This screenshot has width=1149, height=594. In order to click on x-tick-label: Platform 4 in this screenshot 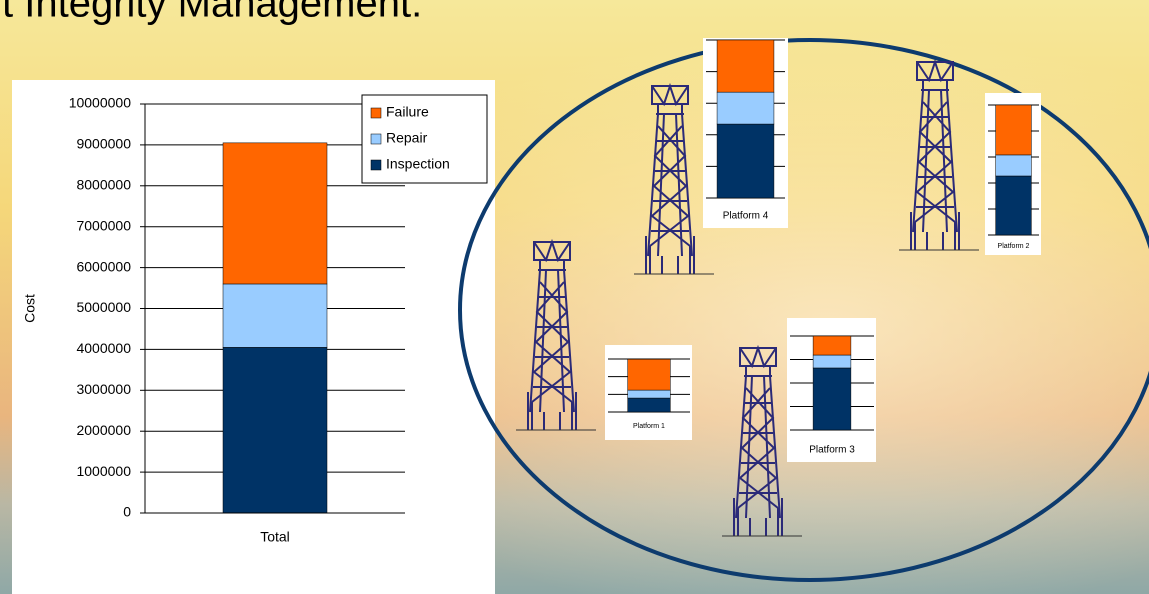, I will do `click(746, 216)`.